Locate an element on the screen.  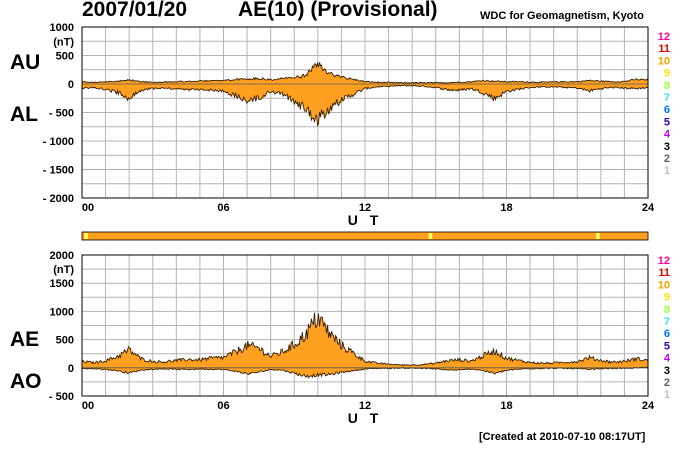
panel1-ytick-label: - 1500 is located at coordinates (58, 171).